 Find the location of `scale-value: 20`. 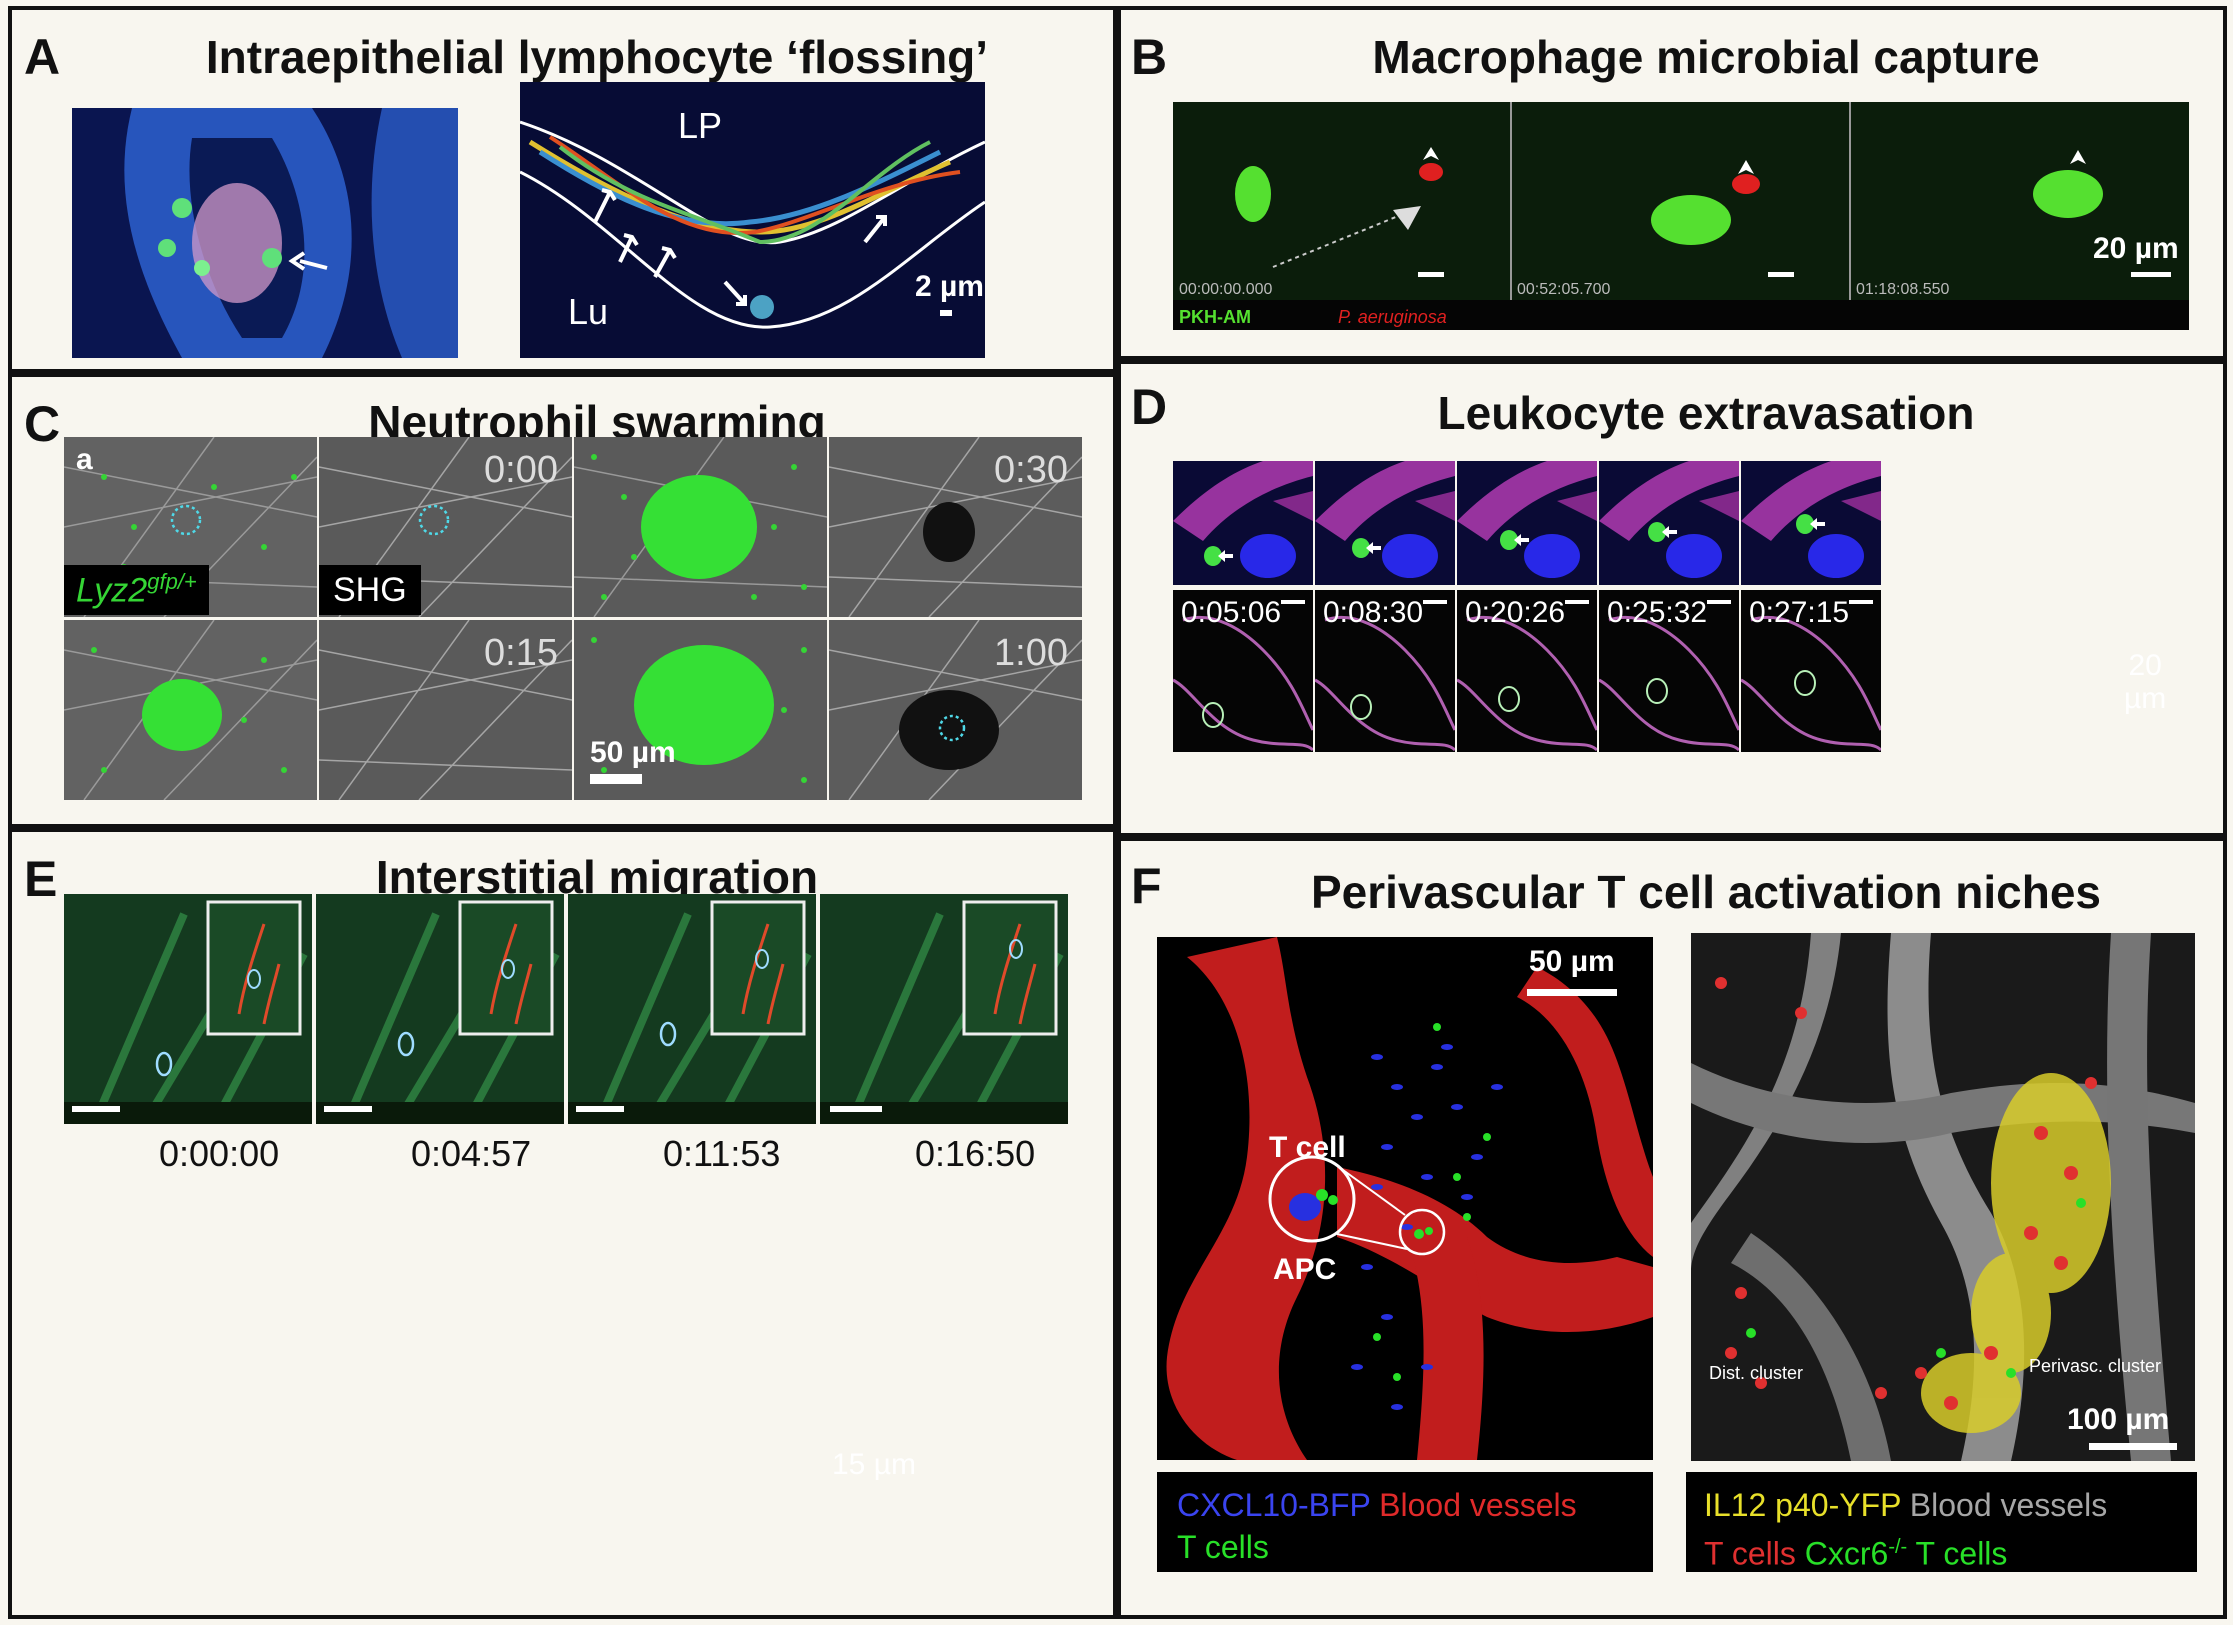

scale-value: 20 is located at coordinates (2145, 665).